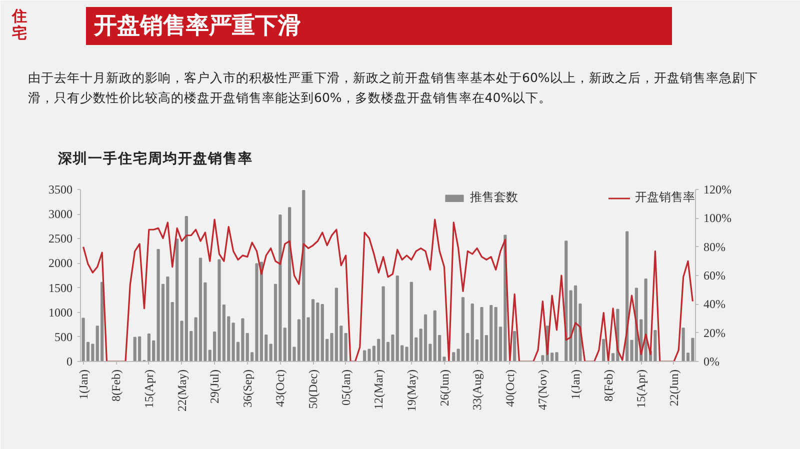 The image size is (800, 449). Describe the element at coordinates (393, 88) in the screenshot. I see `chart-subtitle: 由于去年十月新政的影响，客户入市的积极性严重下滑，新政之前开盘销售率基本处于60%以上，新政之后，开盘销售率急剧下滑，只有少数性价比较高的楼盘开盘销售率能达到60%，多数楼盘开盘销售率在40%以下。` at that location.